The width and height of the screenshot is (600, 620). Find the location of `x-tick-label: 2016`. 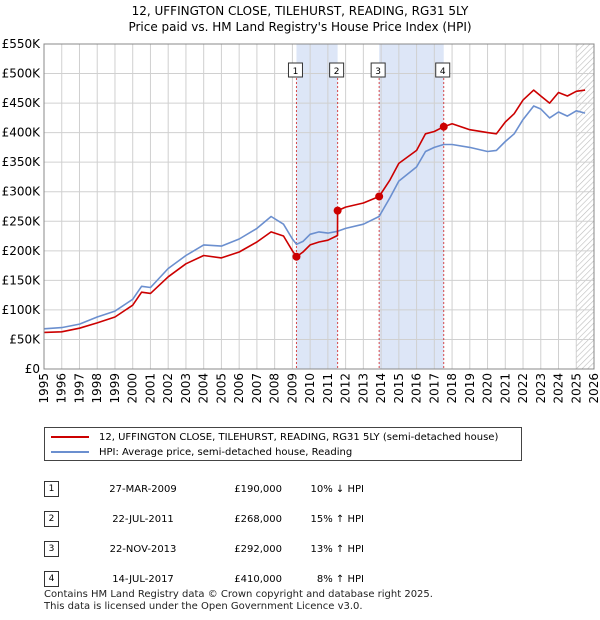

x-tick-label: 2016 is located at coordinates (417, 388).